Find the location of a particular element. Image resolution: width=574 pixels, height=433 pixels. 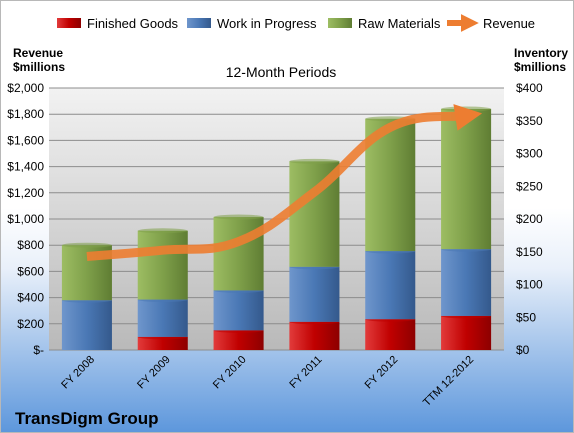

right-tick-label: $150 is located at coordinates (529, 252).